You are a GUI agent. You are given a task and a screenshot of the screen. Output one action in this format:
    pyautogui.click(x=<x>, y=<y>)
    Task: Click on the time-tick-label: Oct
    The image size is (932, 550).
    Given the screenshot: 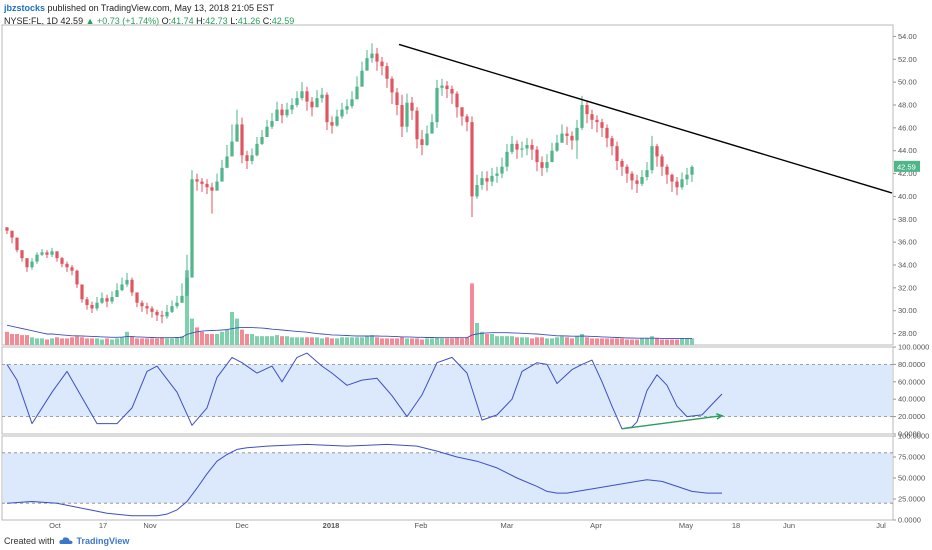 What is the action you would take?
    pyautogui.click(x=55, y=525)
    